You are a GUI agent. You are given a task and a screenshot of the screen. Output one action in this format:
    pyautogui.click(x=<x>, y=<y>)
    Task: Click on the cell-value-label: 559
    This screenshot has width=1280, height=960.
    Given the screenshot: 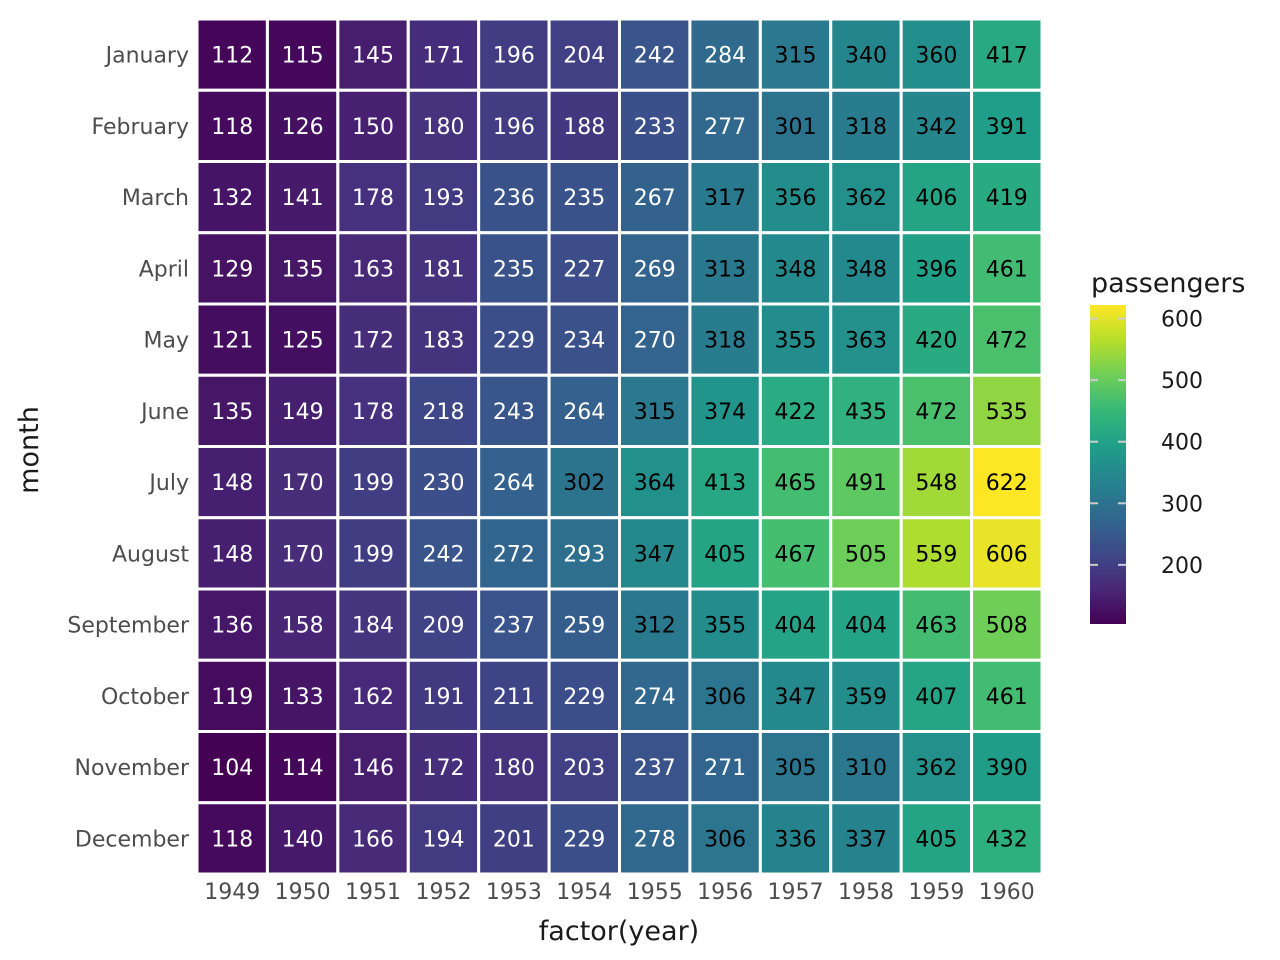 What is the action you would take?
    pyautogui.click(x=936, y=554)
    